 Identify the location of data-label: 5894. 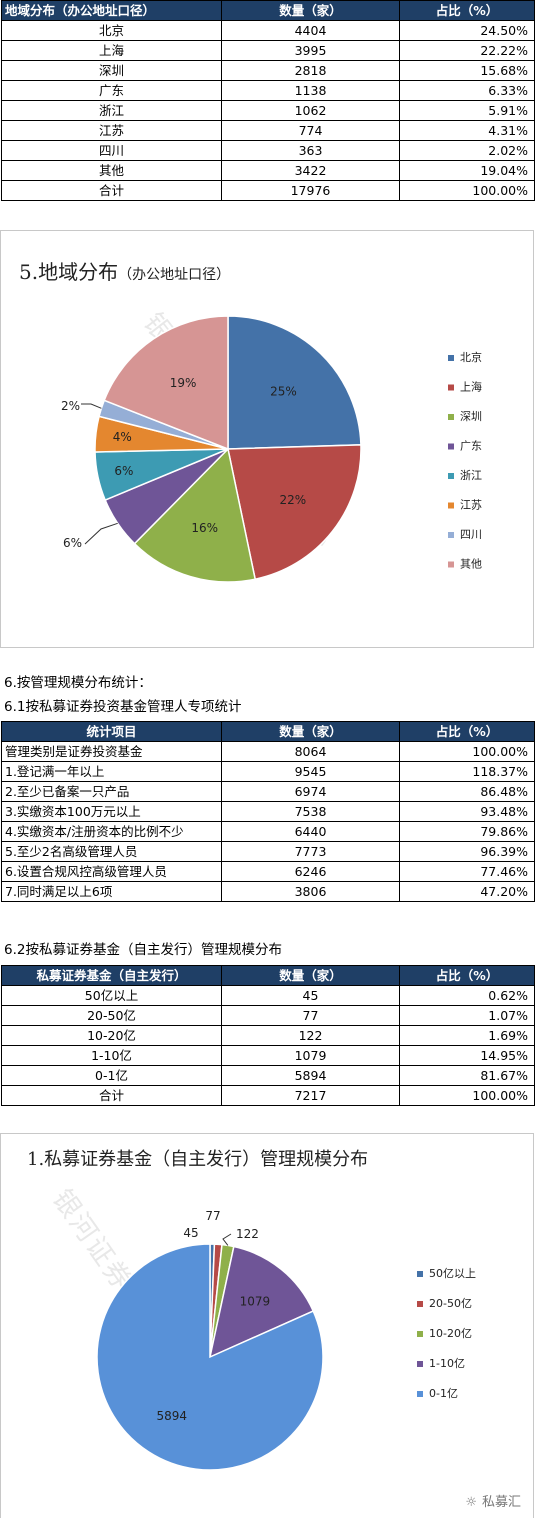
(172, 1416).